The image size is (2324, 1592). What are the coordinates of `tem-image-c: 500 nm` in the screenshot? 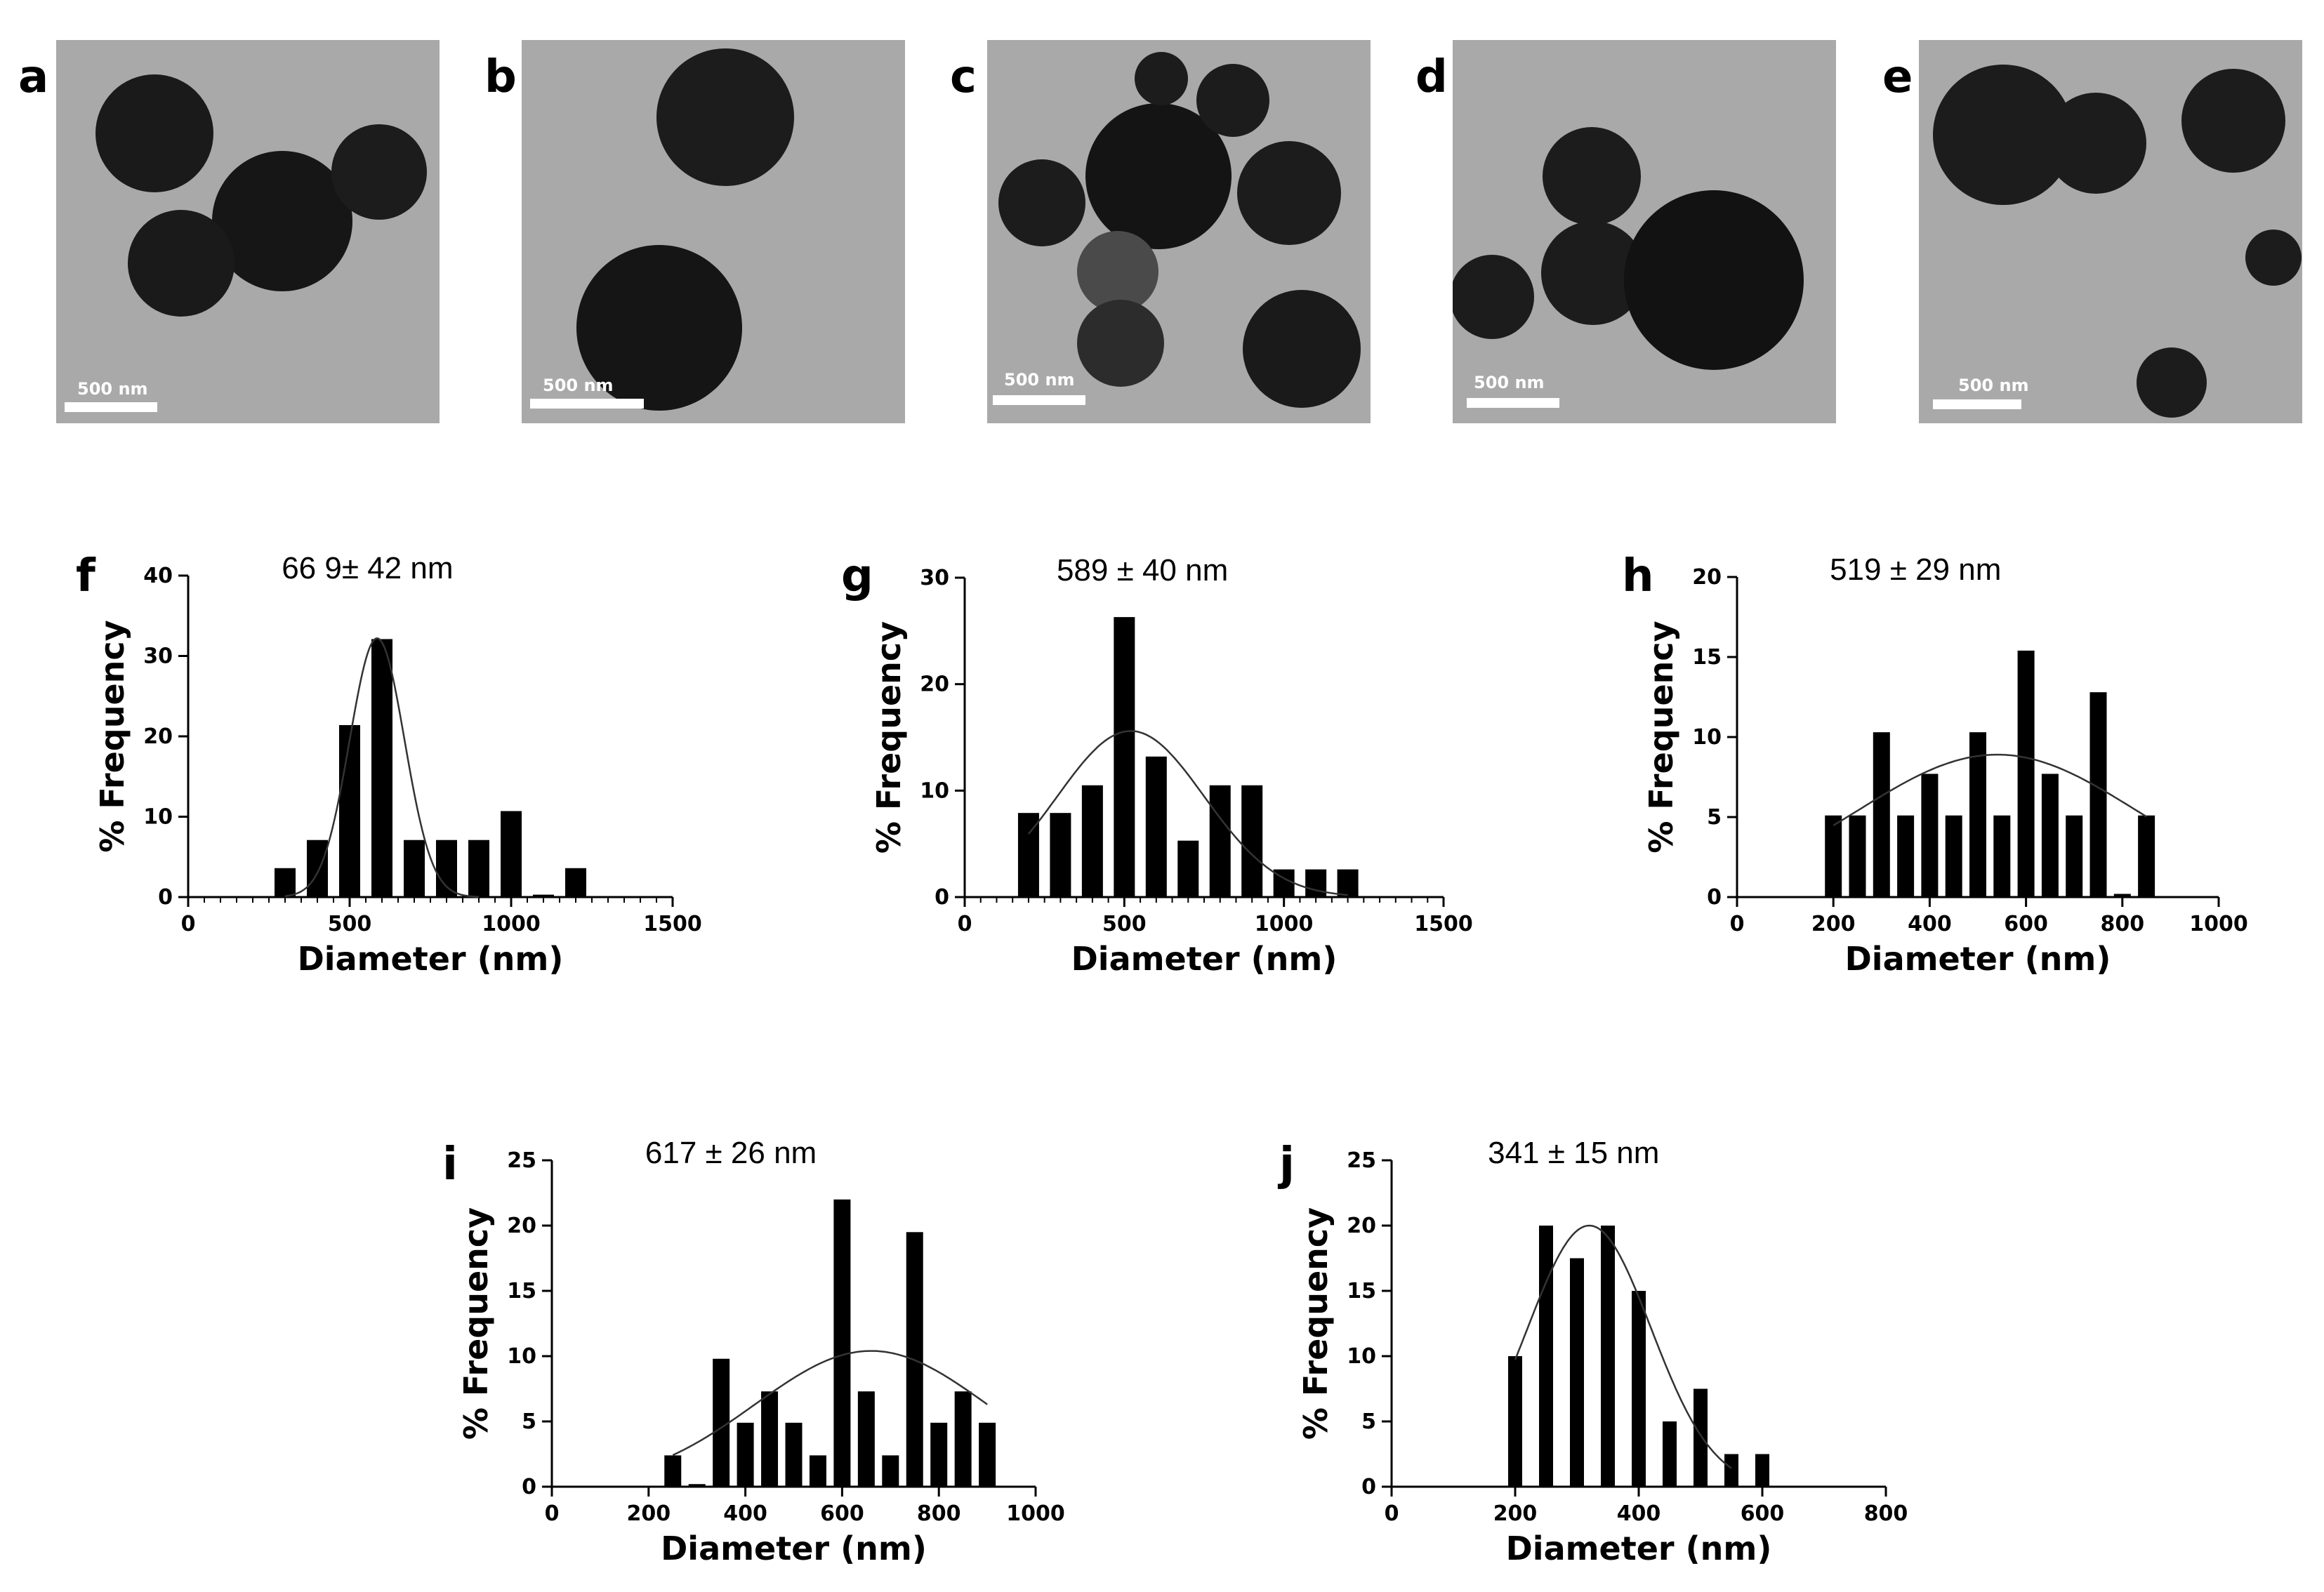 It's located at (1179, 231).